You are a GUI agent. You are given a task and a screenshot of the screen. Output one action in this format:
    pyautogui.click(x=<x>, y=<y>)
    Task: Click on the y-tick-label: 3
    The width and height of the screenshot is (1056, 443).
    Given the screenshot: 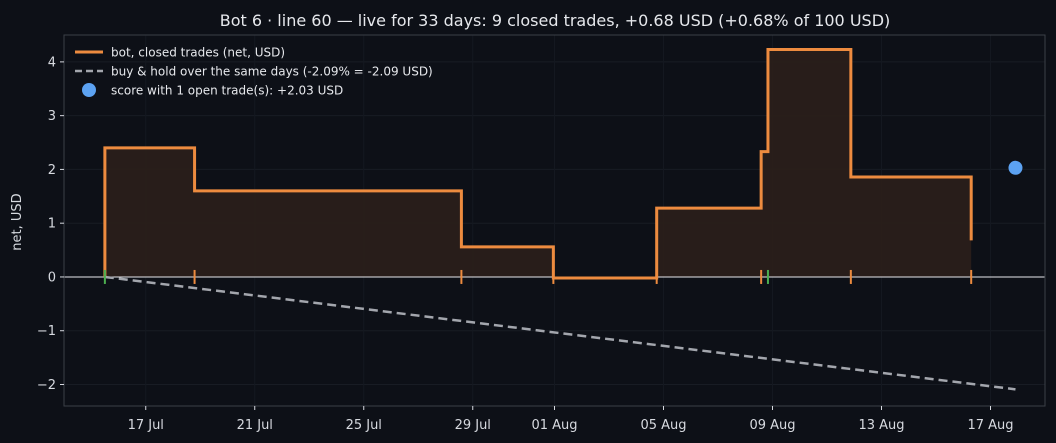 What is the action you would take?
    pyautogui.click(x=52, y=116)
    